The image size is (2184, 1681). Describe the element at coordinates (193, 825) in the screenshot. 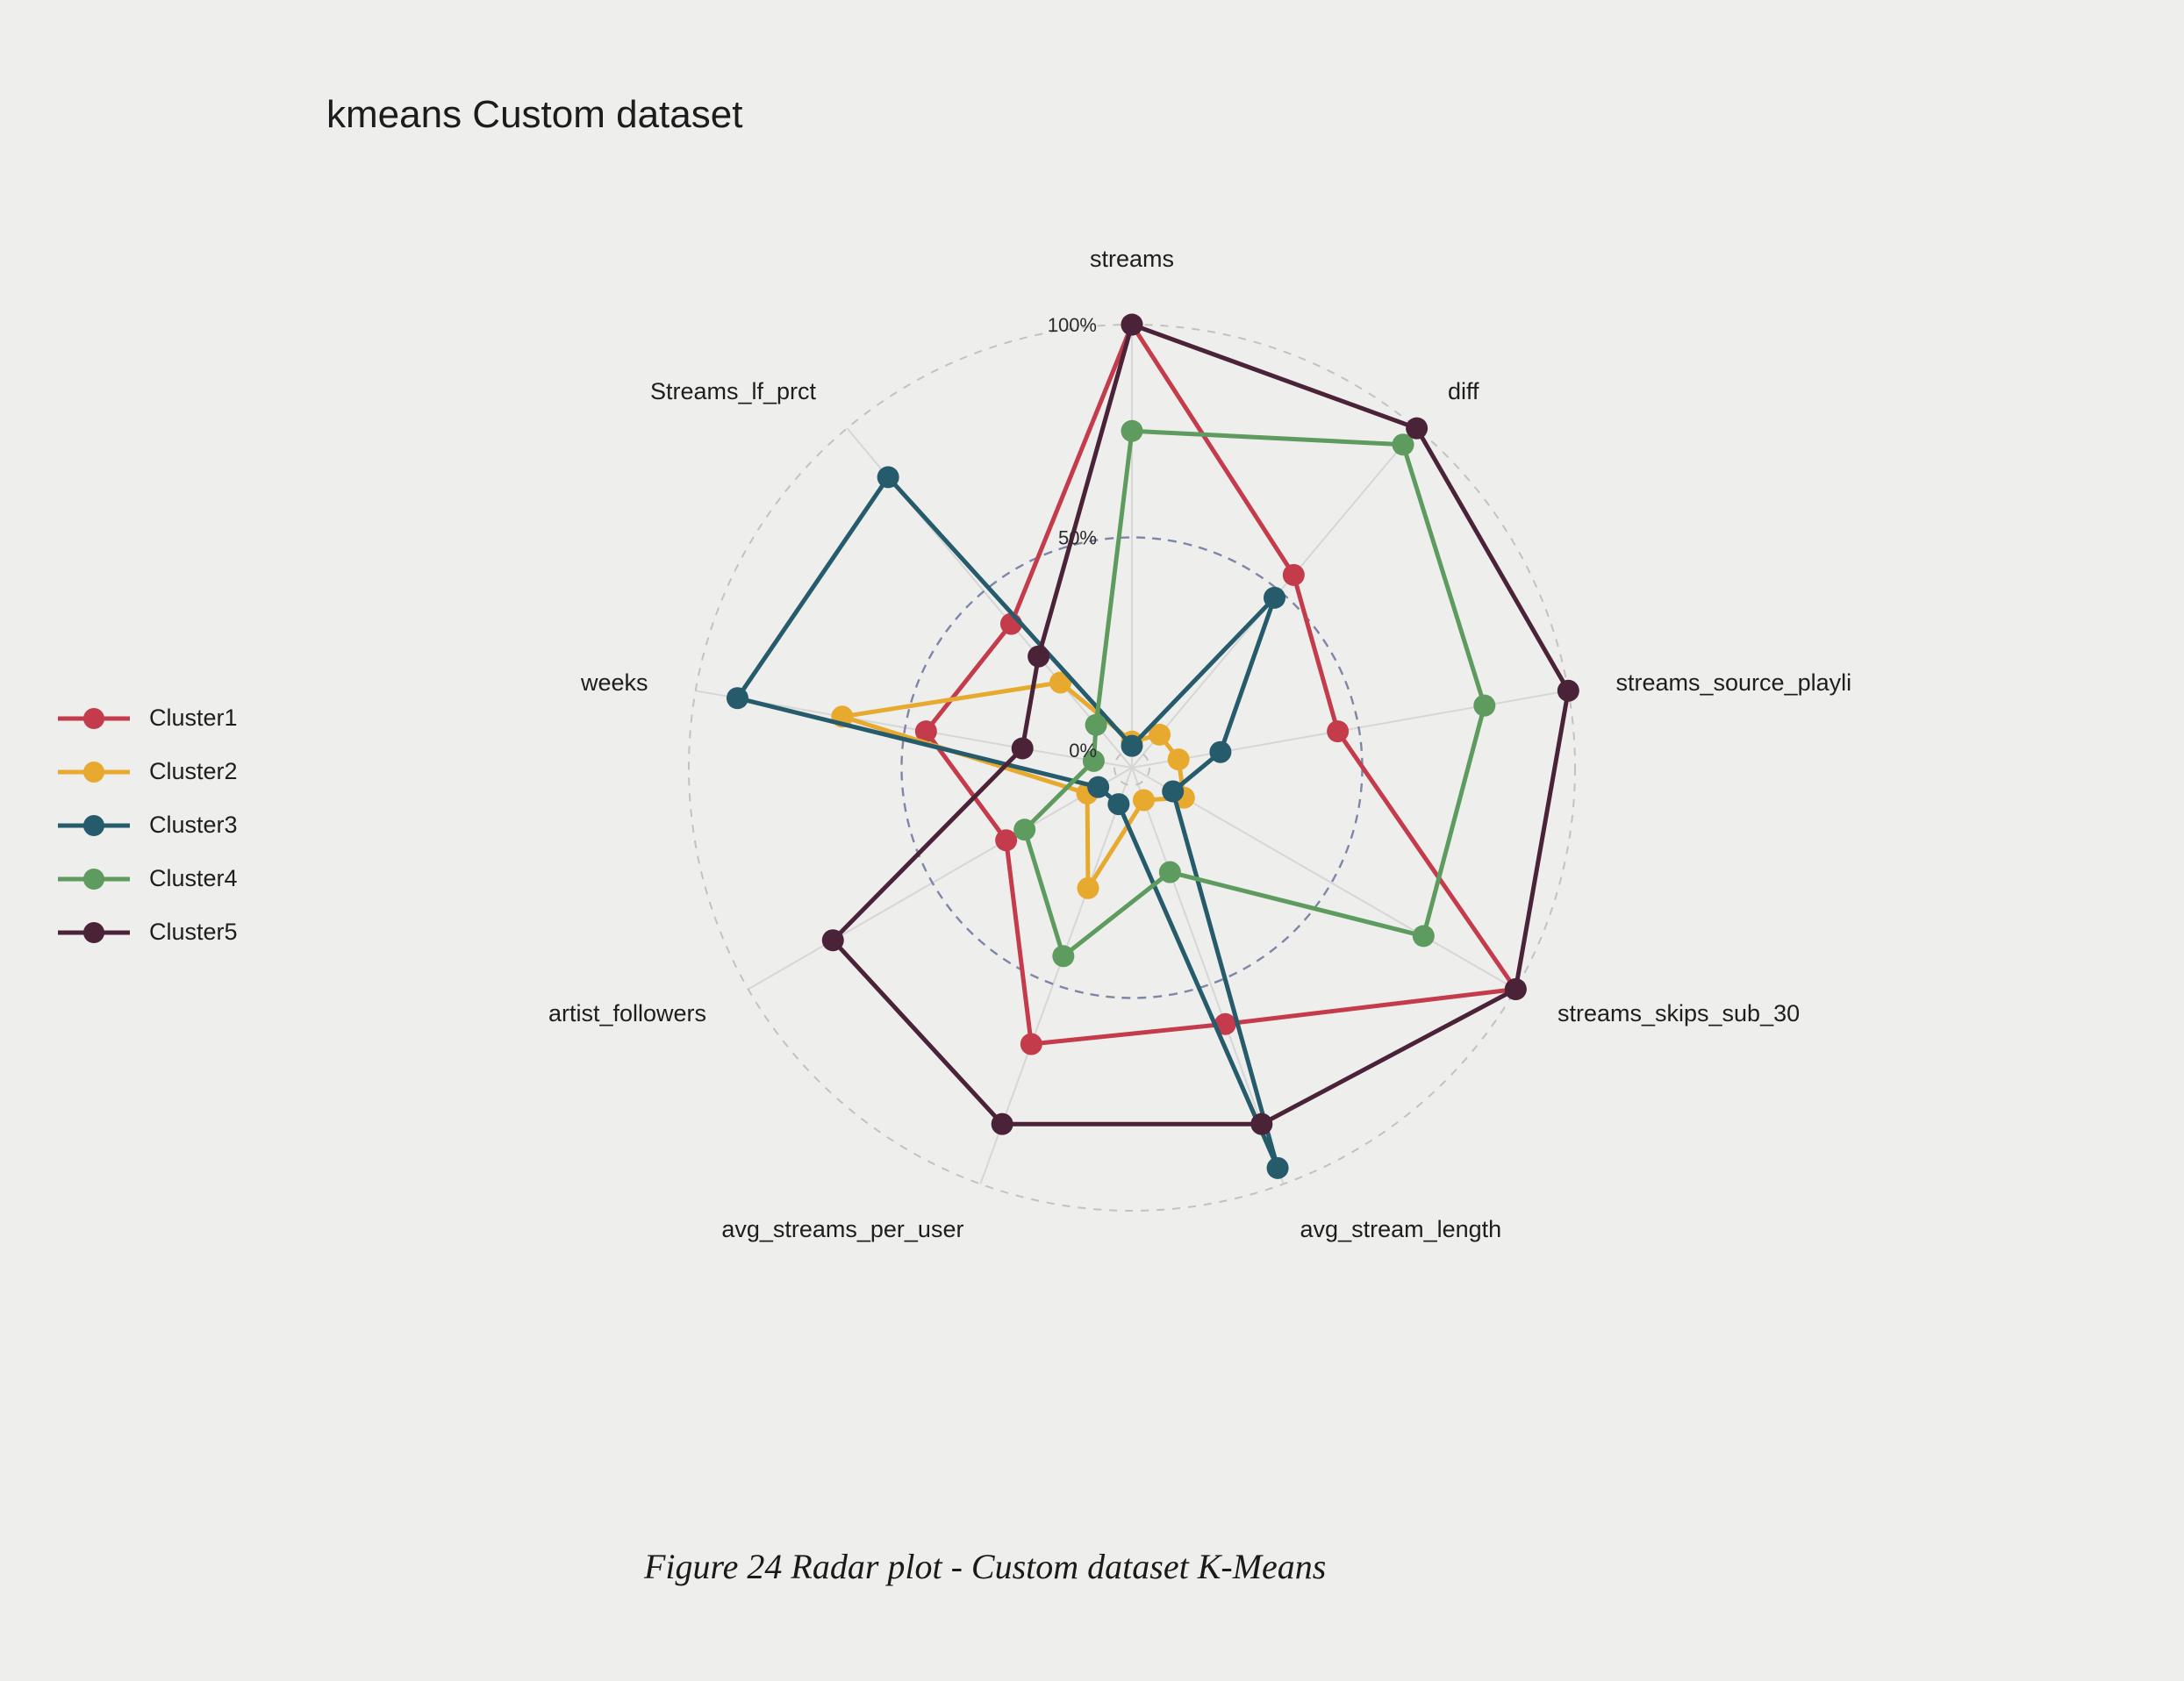

I see `legend-label: Cluster3` at that location.